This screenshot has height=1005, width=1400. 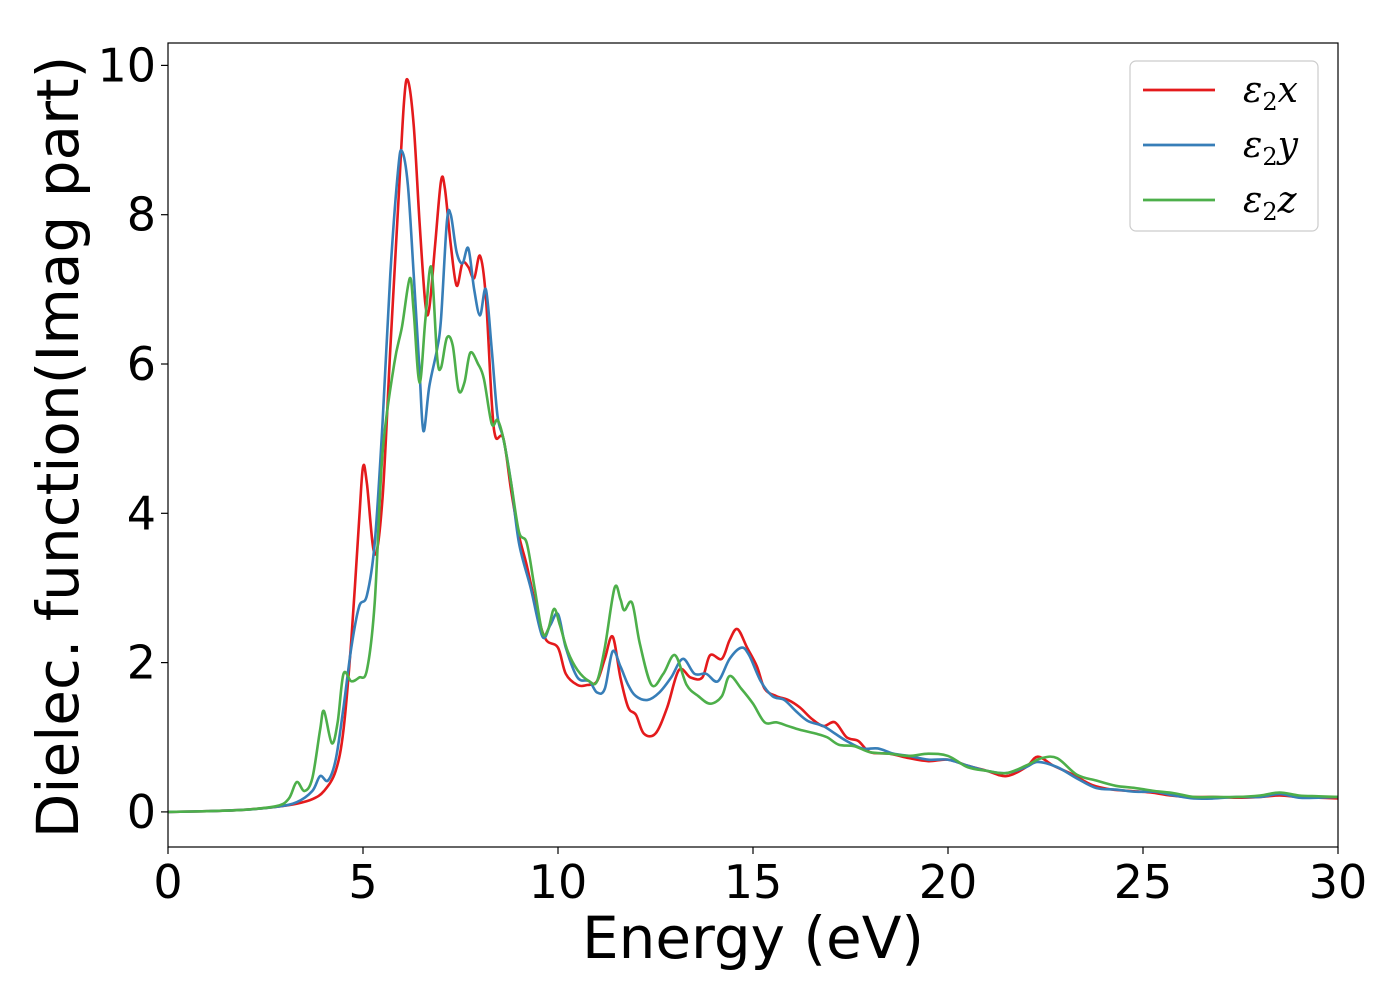 What do you see at coordinates (167, 882) in the screenshot?
I see `x-tick-label: 0` at bounding box center [167, 882].